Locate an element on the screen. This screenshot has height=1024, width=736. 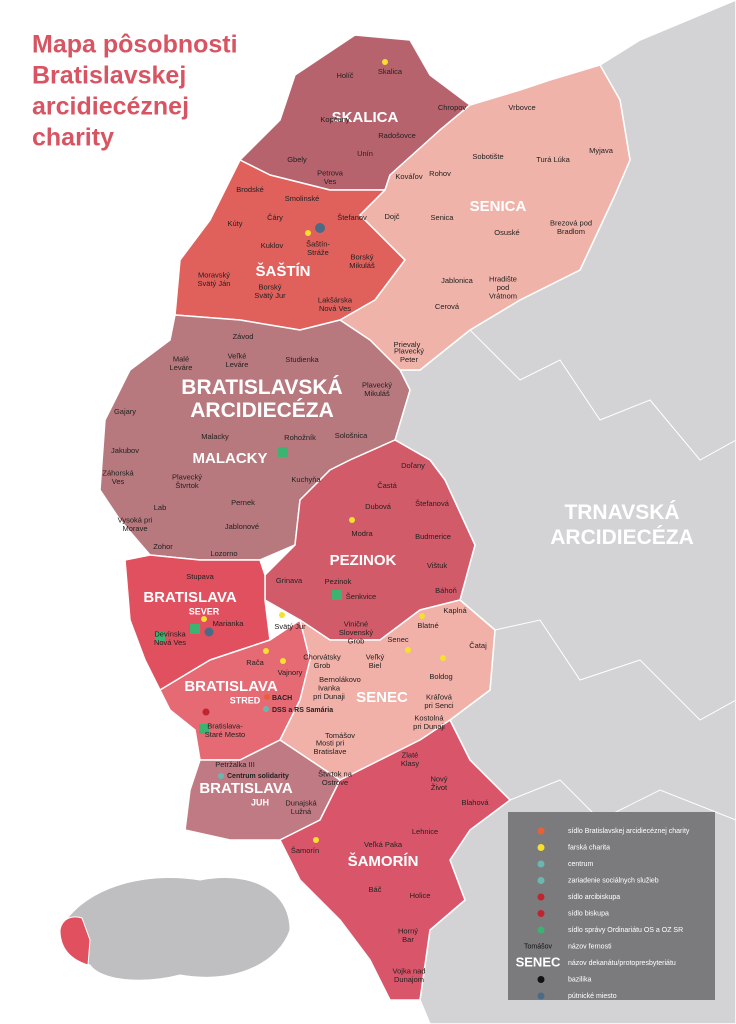
place-label: Sološnica is located at coordinates (351, 435).